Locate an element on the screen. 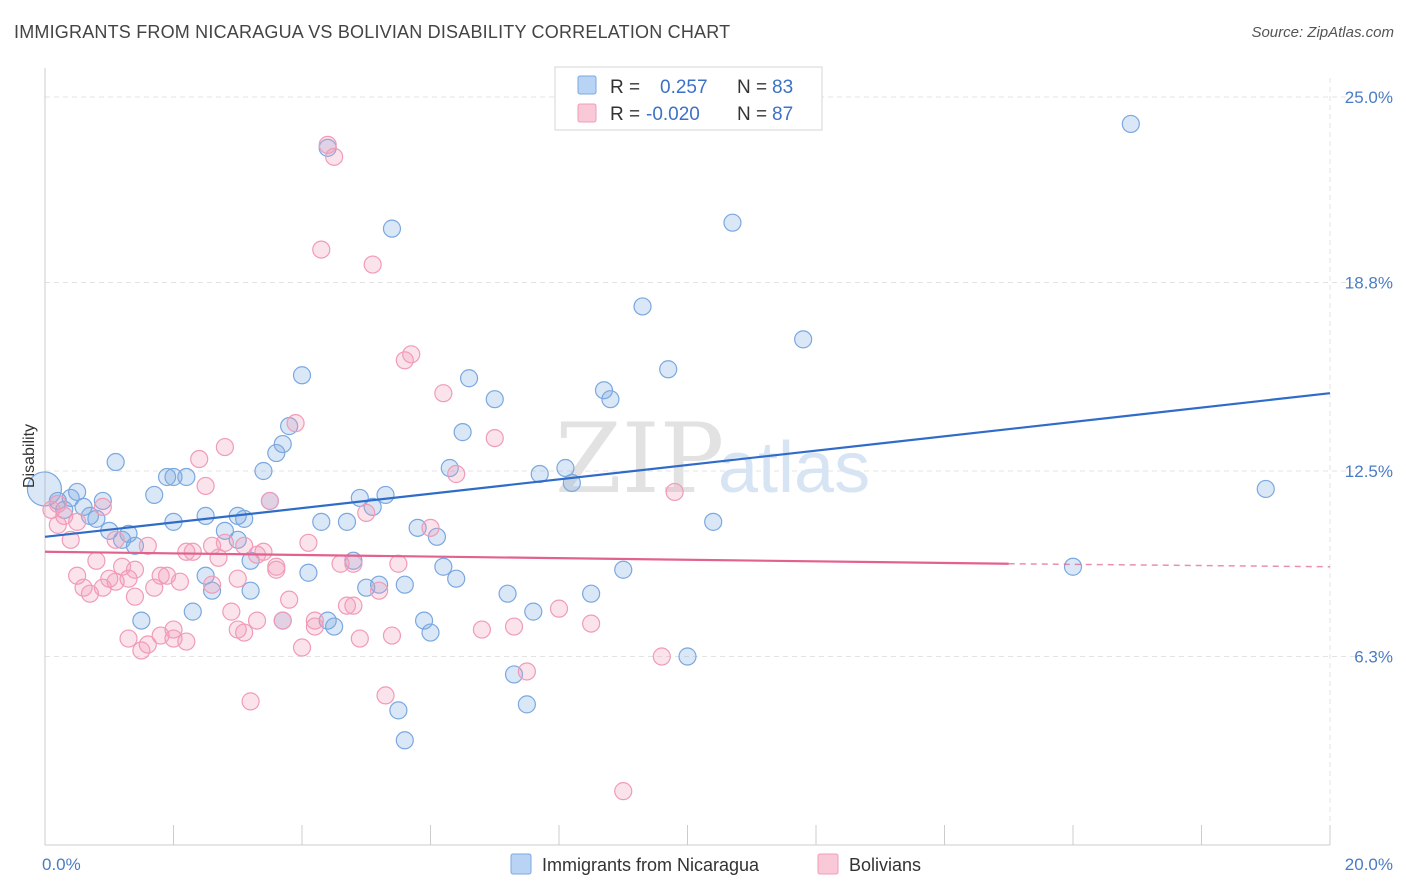 The height and width of the screenshot is (892, 1406). bottom-legend-swatch-blue is located at coordinates (521, 864).